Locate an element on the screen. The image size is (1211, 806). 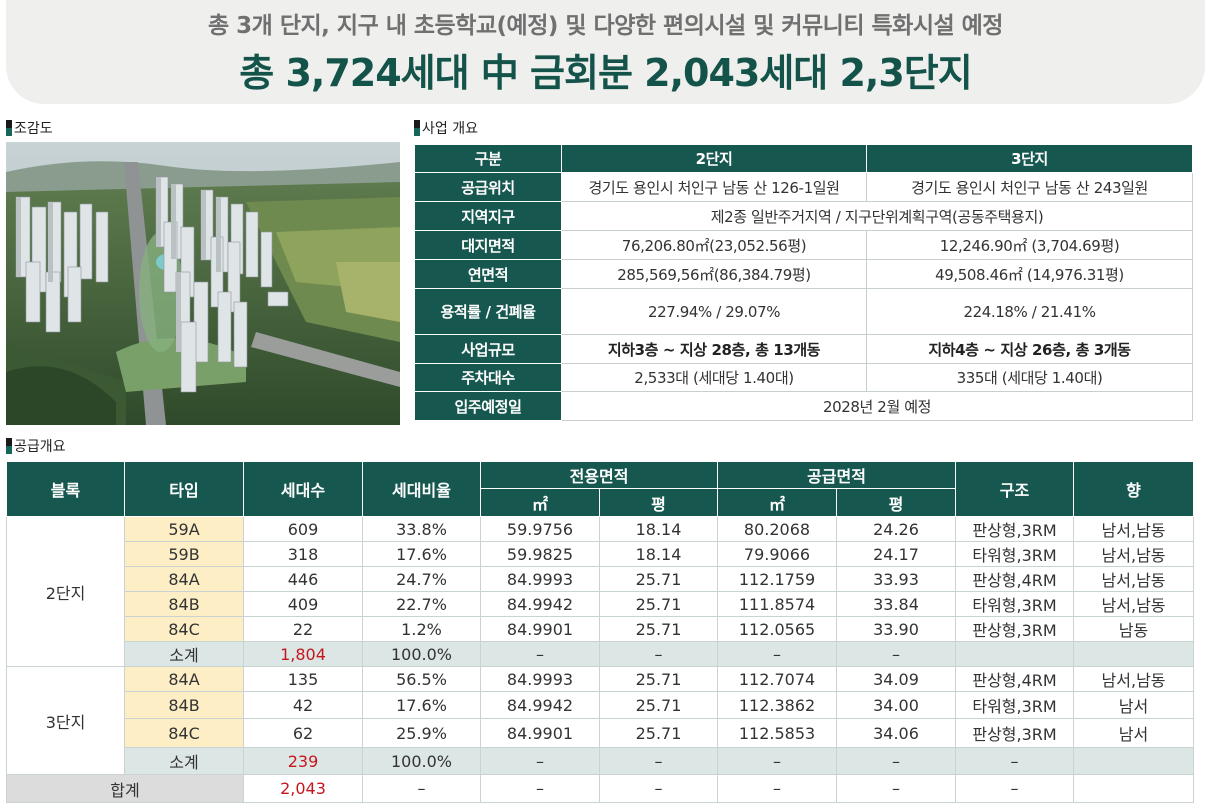
header-block: 블록 is located at coordinates (65, 489).